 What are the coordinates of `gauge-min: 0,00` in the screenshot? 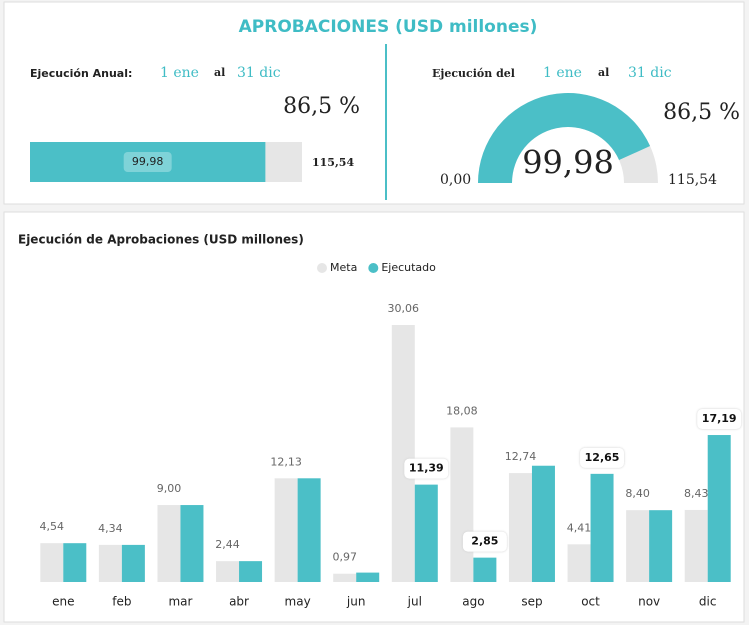 It's located at (455, 180).